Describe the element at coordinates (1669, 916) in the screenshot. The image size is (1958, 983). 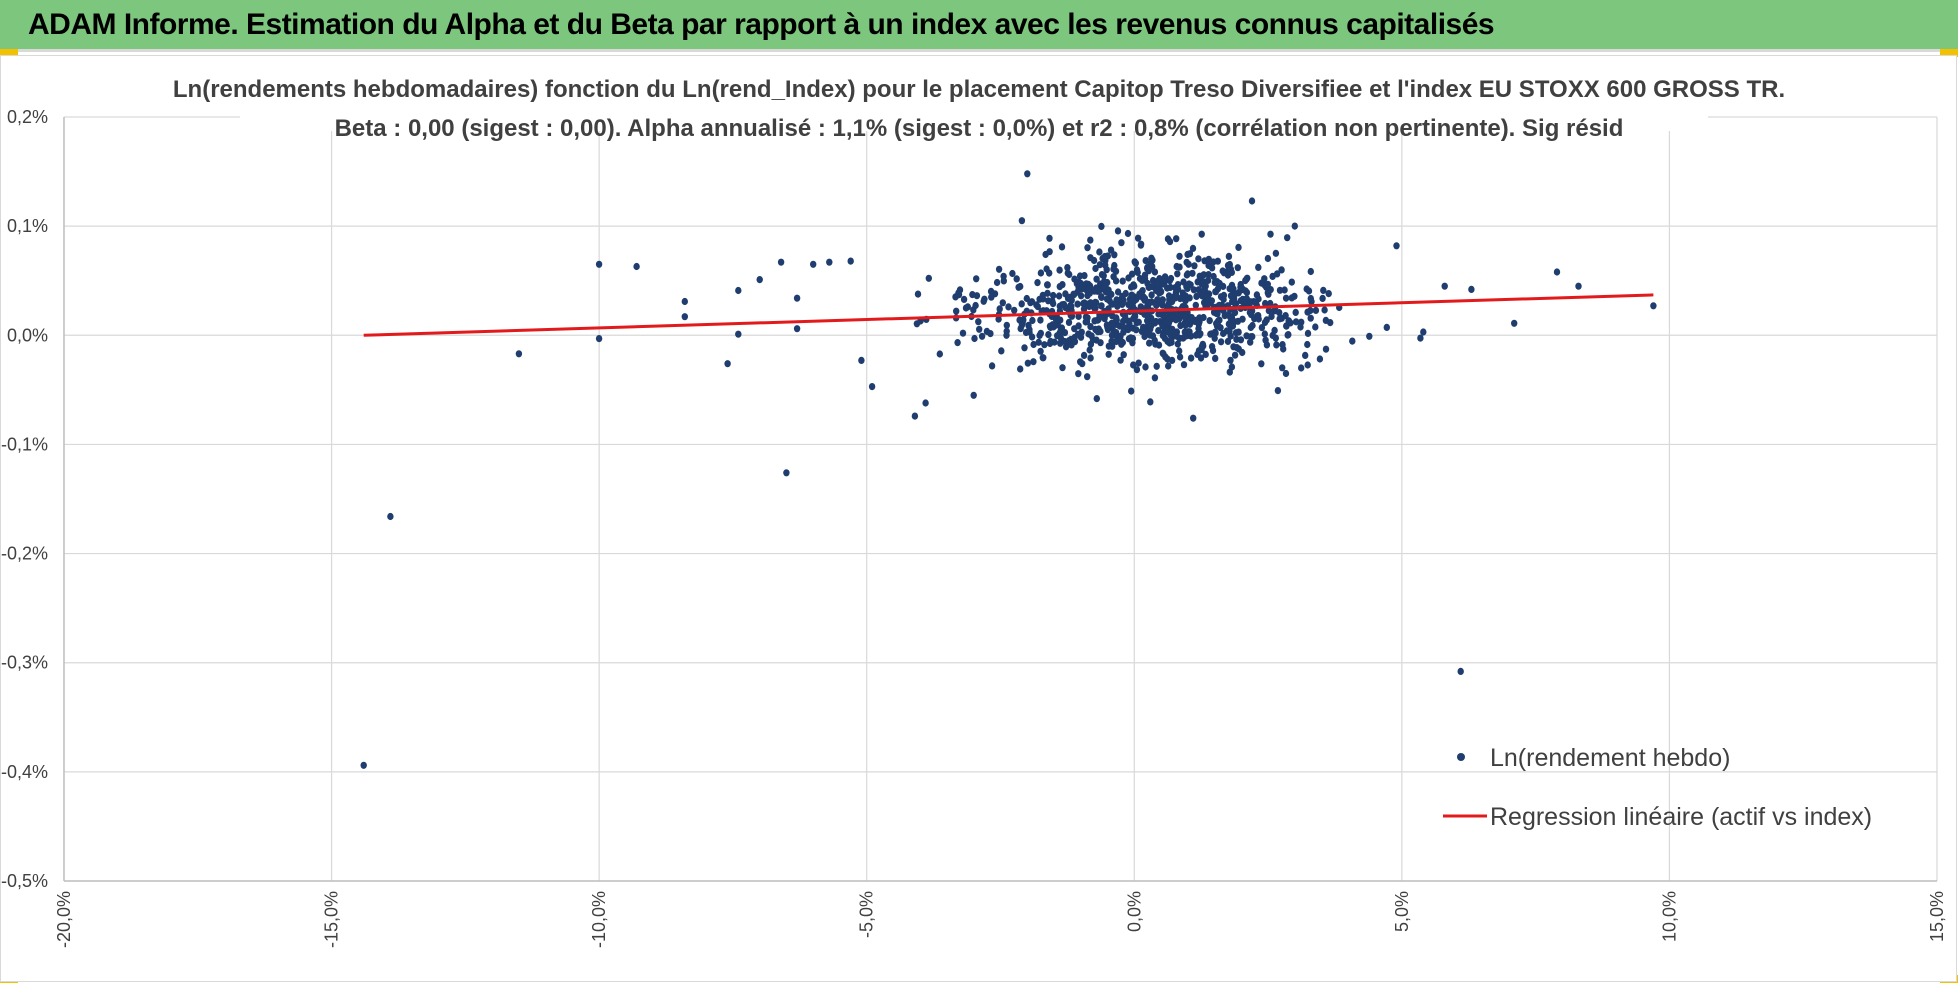
I see `x-tick-label: 10,0%` at that location.